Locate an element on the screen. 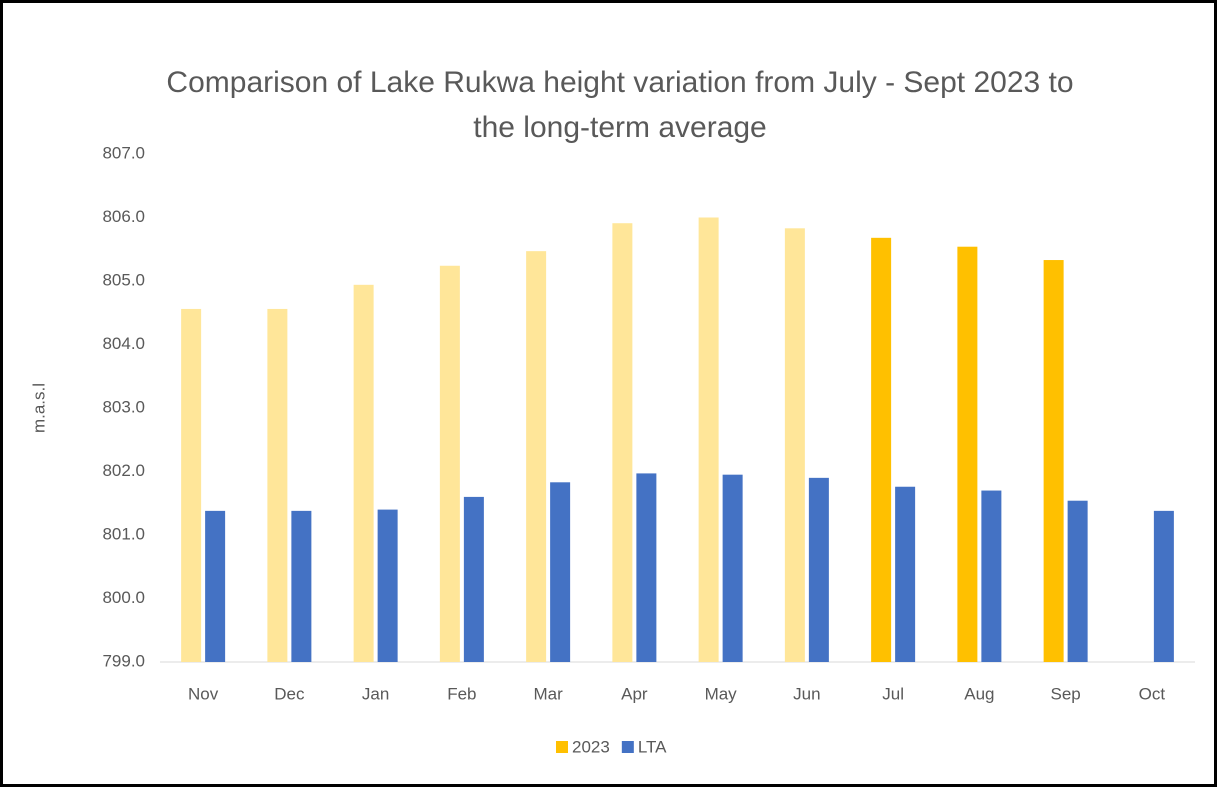 Image resolution: width=1217 pixels, height=787 pixels. x-tick-label: Dec is located at coordinates (289, 693).